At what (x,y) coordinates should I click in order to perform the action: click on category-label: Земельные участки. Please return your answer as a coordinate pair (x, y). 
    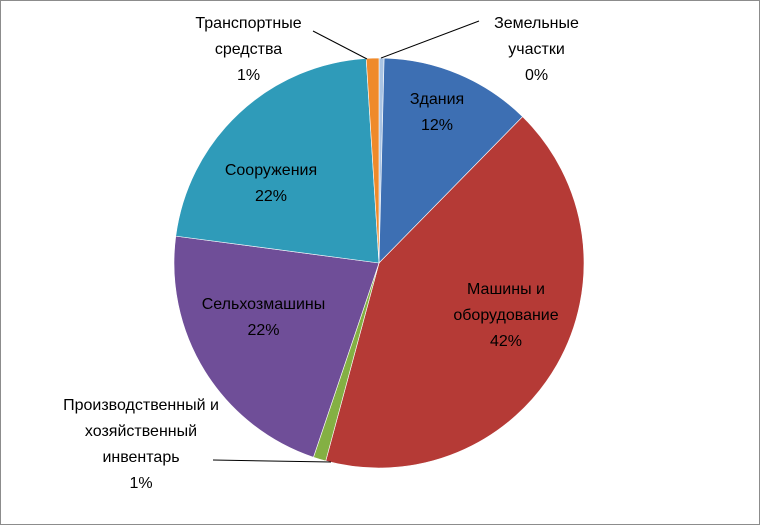
    Looking at the image, I should click on (536, 36).